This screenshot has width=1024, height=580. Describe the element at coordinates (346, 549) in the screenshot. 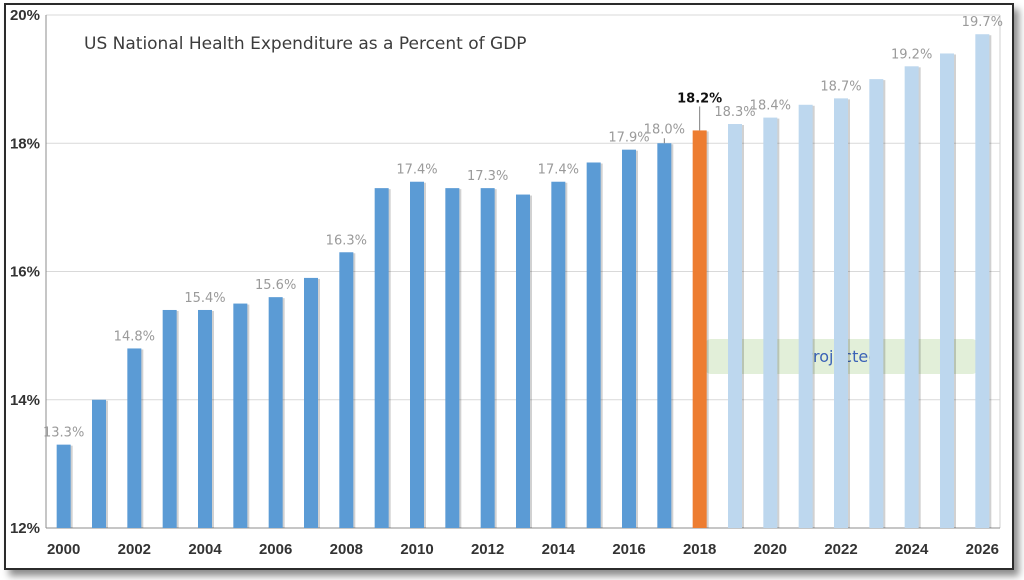

I see `x-tick-label: 2008` at that location.